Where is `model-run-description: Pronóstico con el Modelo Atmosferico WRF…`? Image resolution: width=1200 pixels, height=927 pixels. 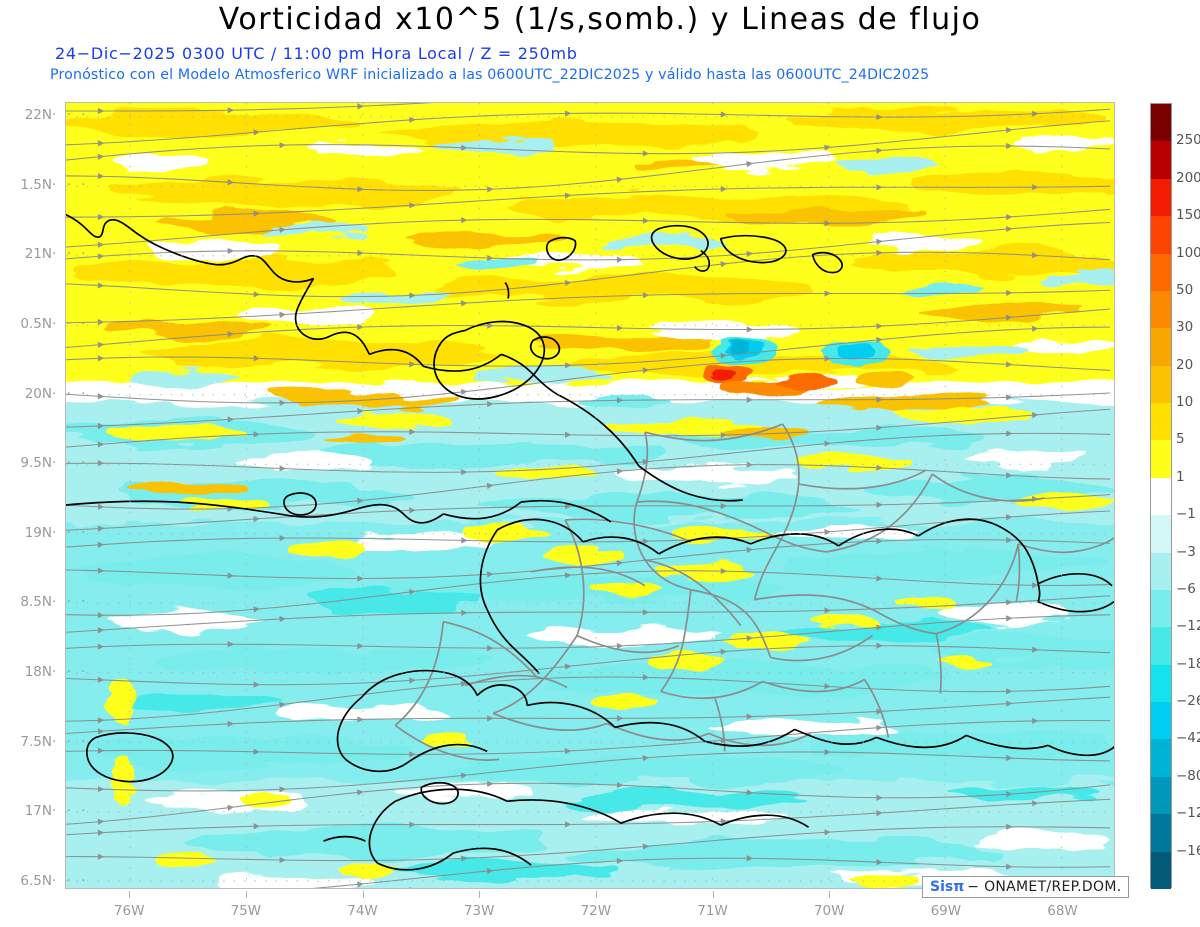
model-run-description: Pronóstico con el Modelo Atmosferico WRF… is located at coordinates (490, 75).